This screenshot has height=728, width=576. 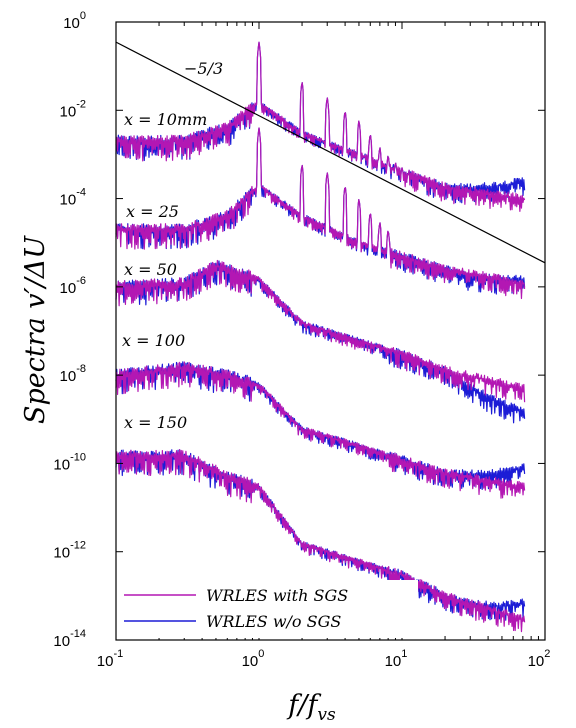 What do you see at coordinates (203, 68) in the screenshot?
I see `reference-slope-label: −5/3` at bounding box center [203, 68].